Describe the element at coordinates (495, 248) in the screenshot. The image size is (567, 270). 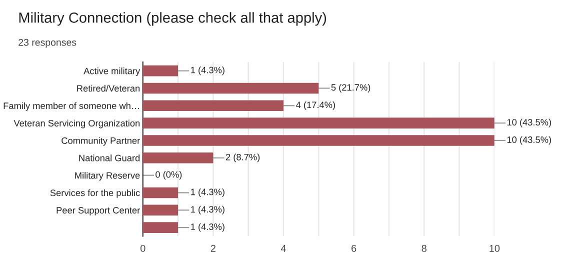
I see `x-tick-label: 10` at that location.